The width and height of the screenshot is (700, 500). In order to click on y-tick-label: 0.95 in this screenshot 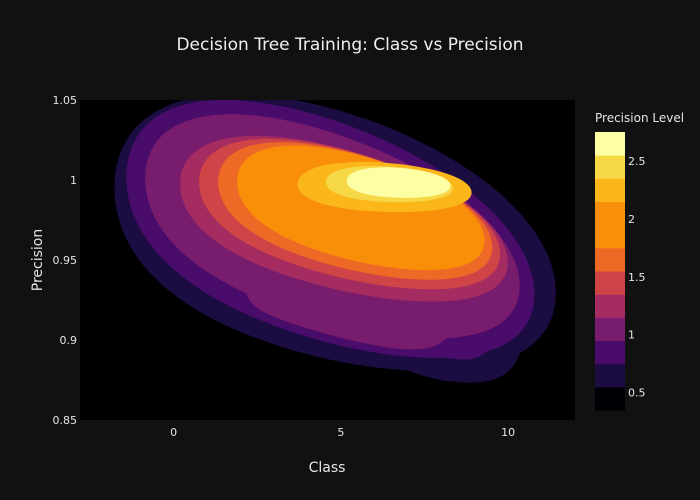, I will do `click(65, 260)`.